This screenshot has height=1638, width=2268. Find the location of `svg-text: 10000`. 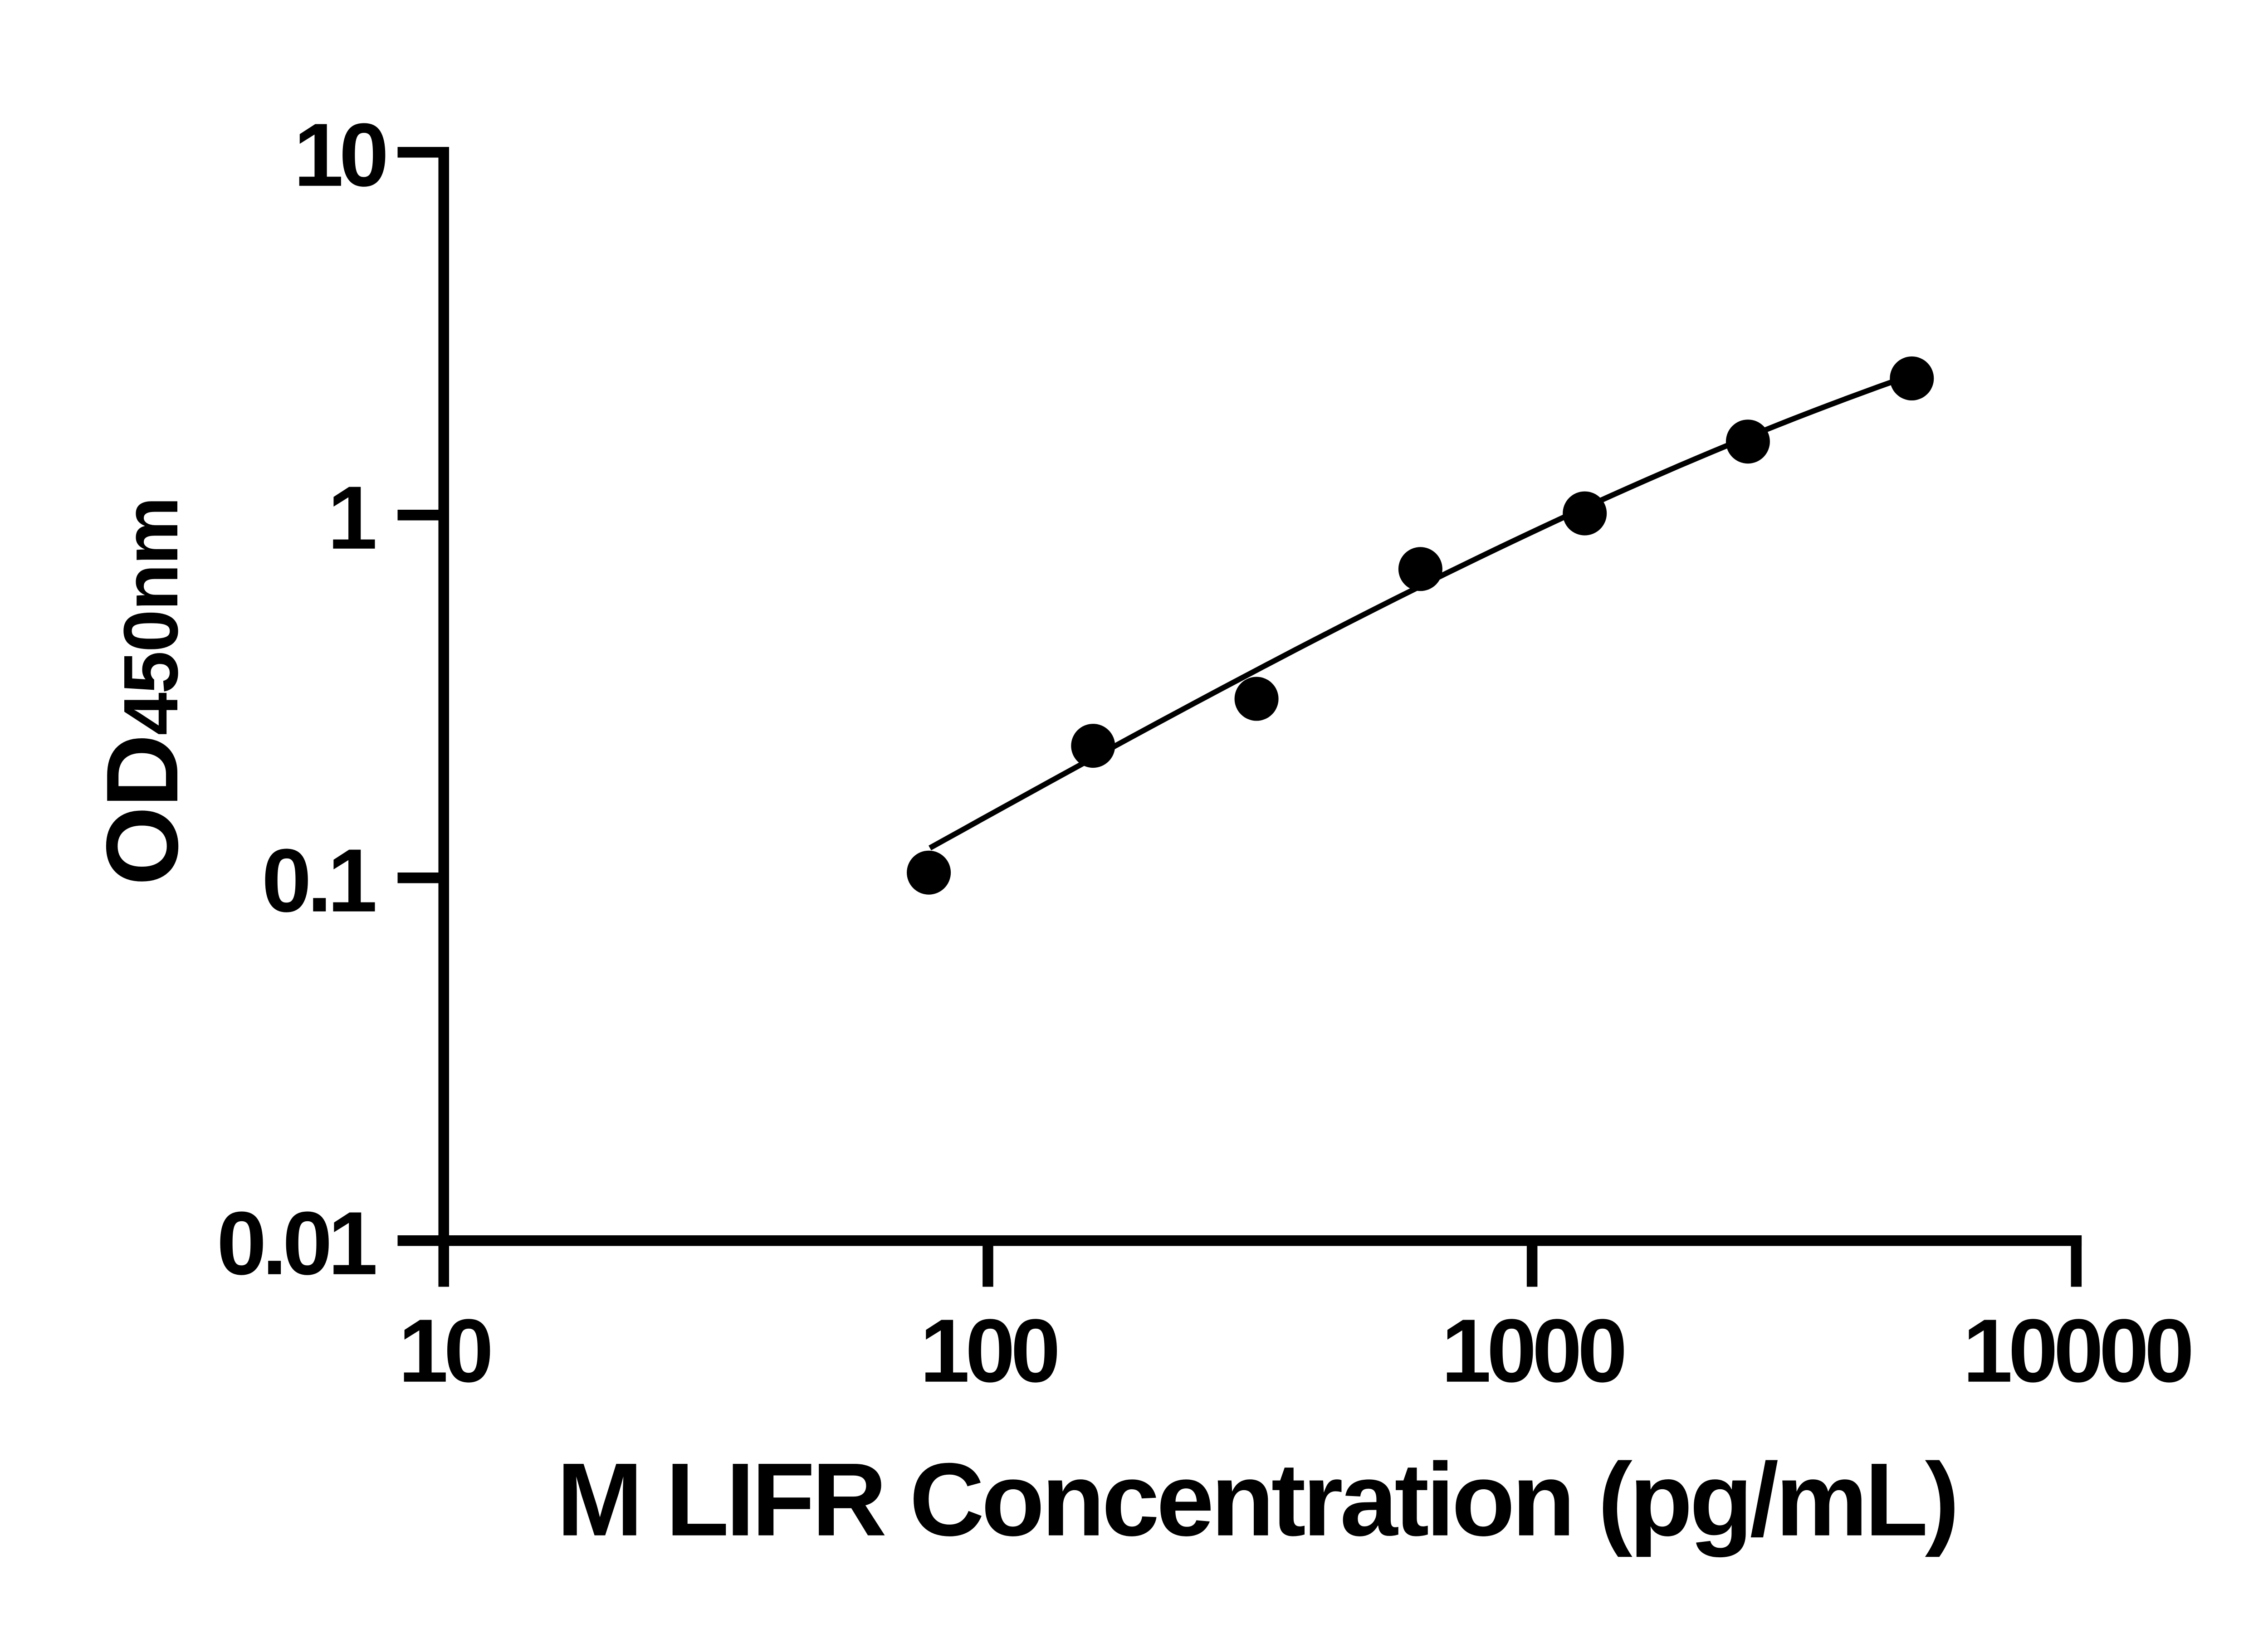

svg-text: 10000 is located at coordinates (2076, 1351).